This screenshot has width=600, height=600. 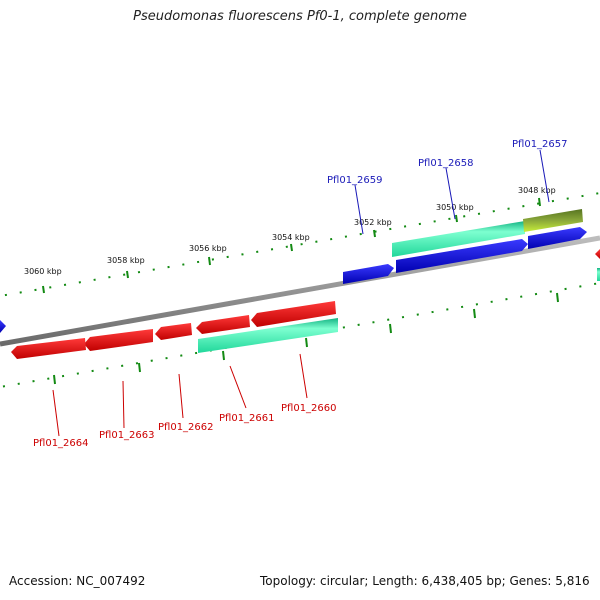 I want to click on gene-label-reverse: Pfl01_2660, so click(x=309, y=408).